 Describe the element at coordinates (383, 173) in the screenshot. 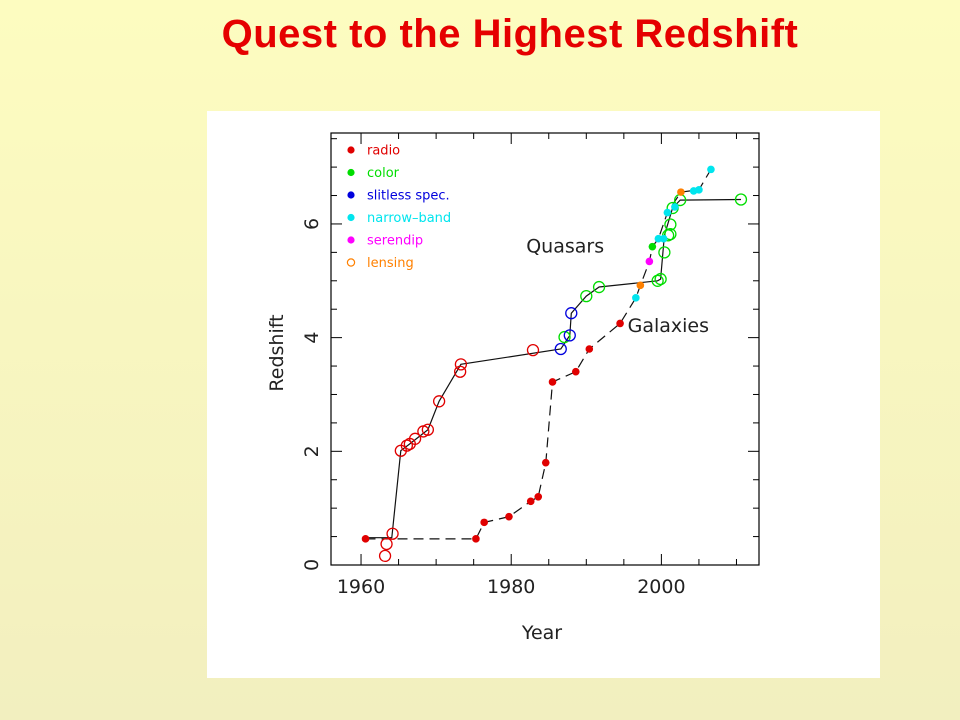

I see `legend-label: color` at that location.